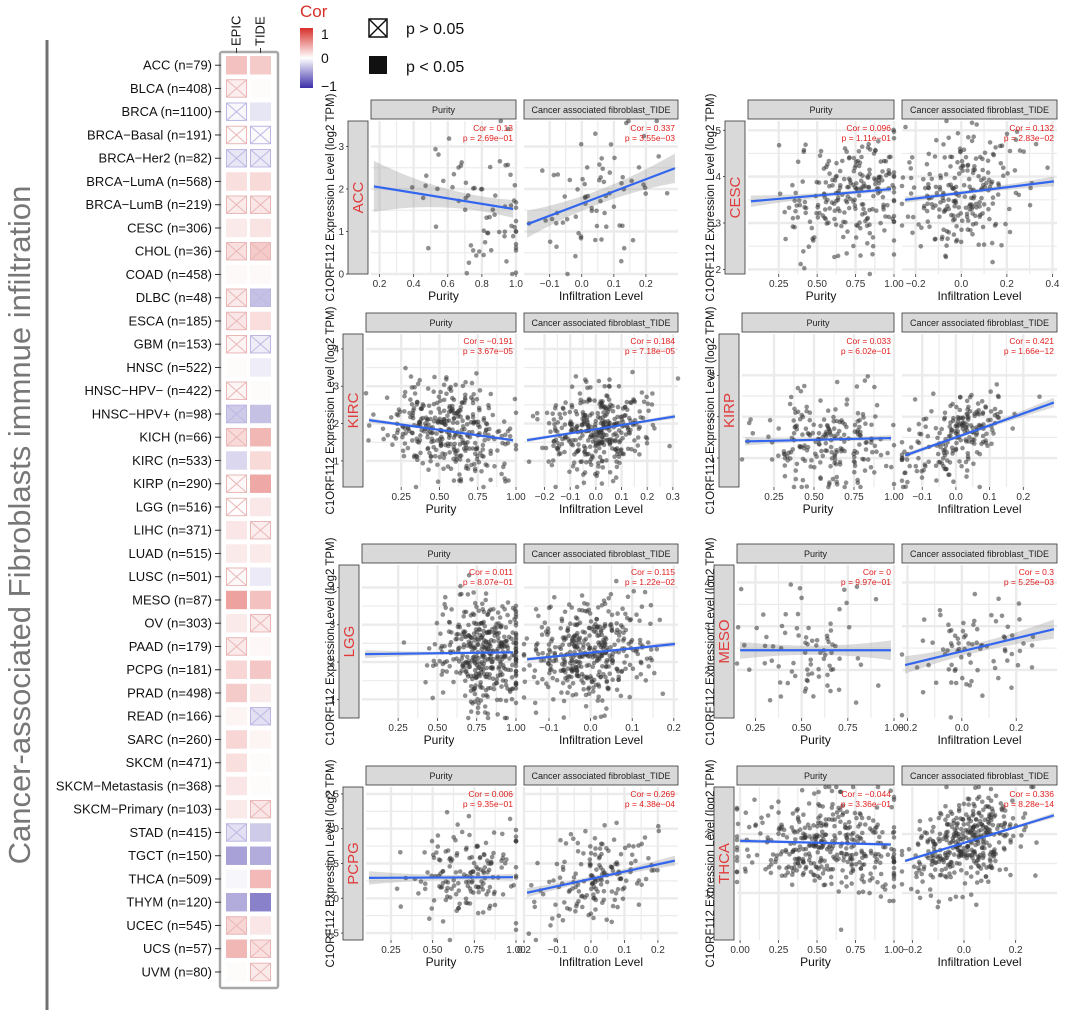 Image resolution: width=1065 pixels, height=1019 pixels. I want to click on regression-line, so click(439, 653).